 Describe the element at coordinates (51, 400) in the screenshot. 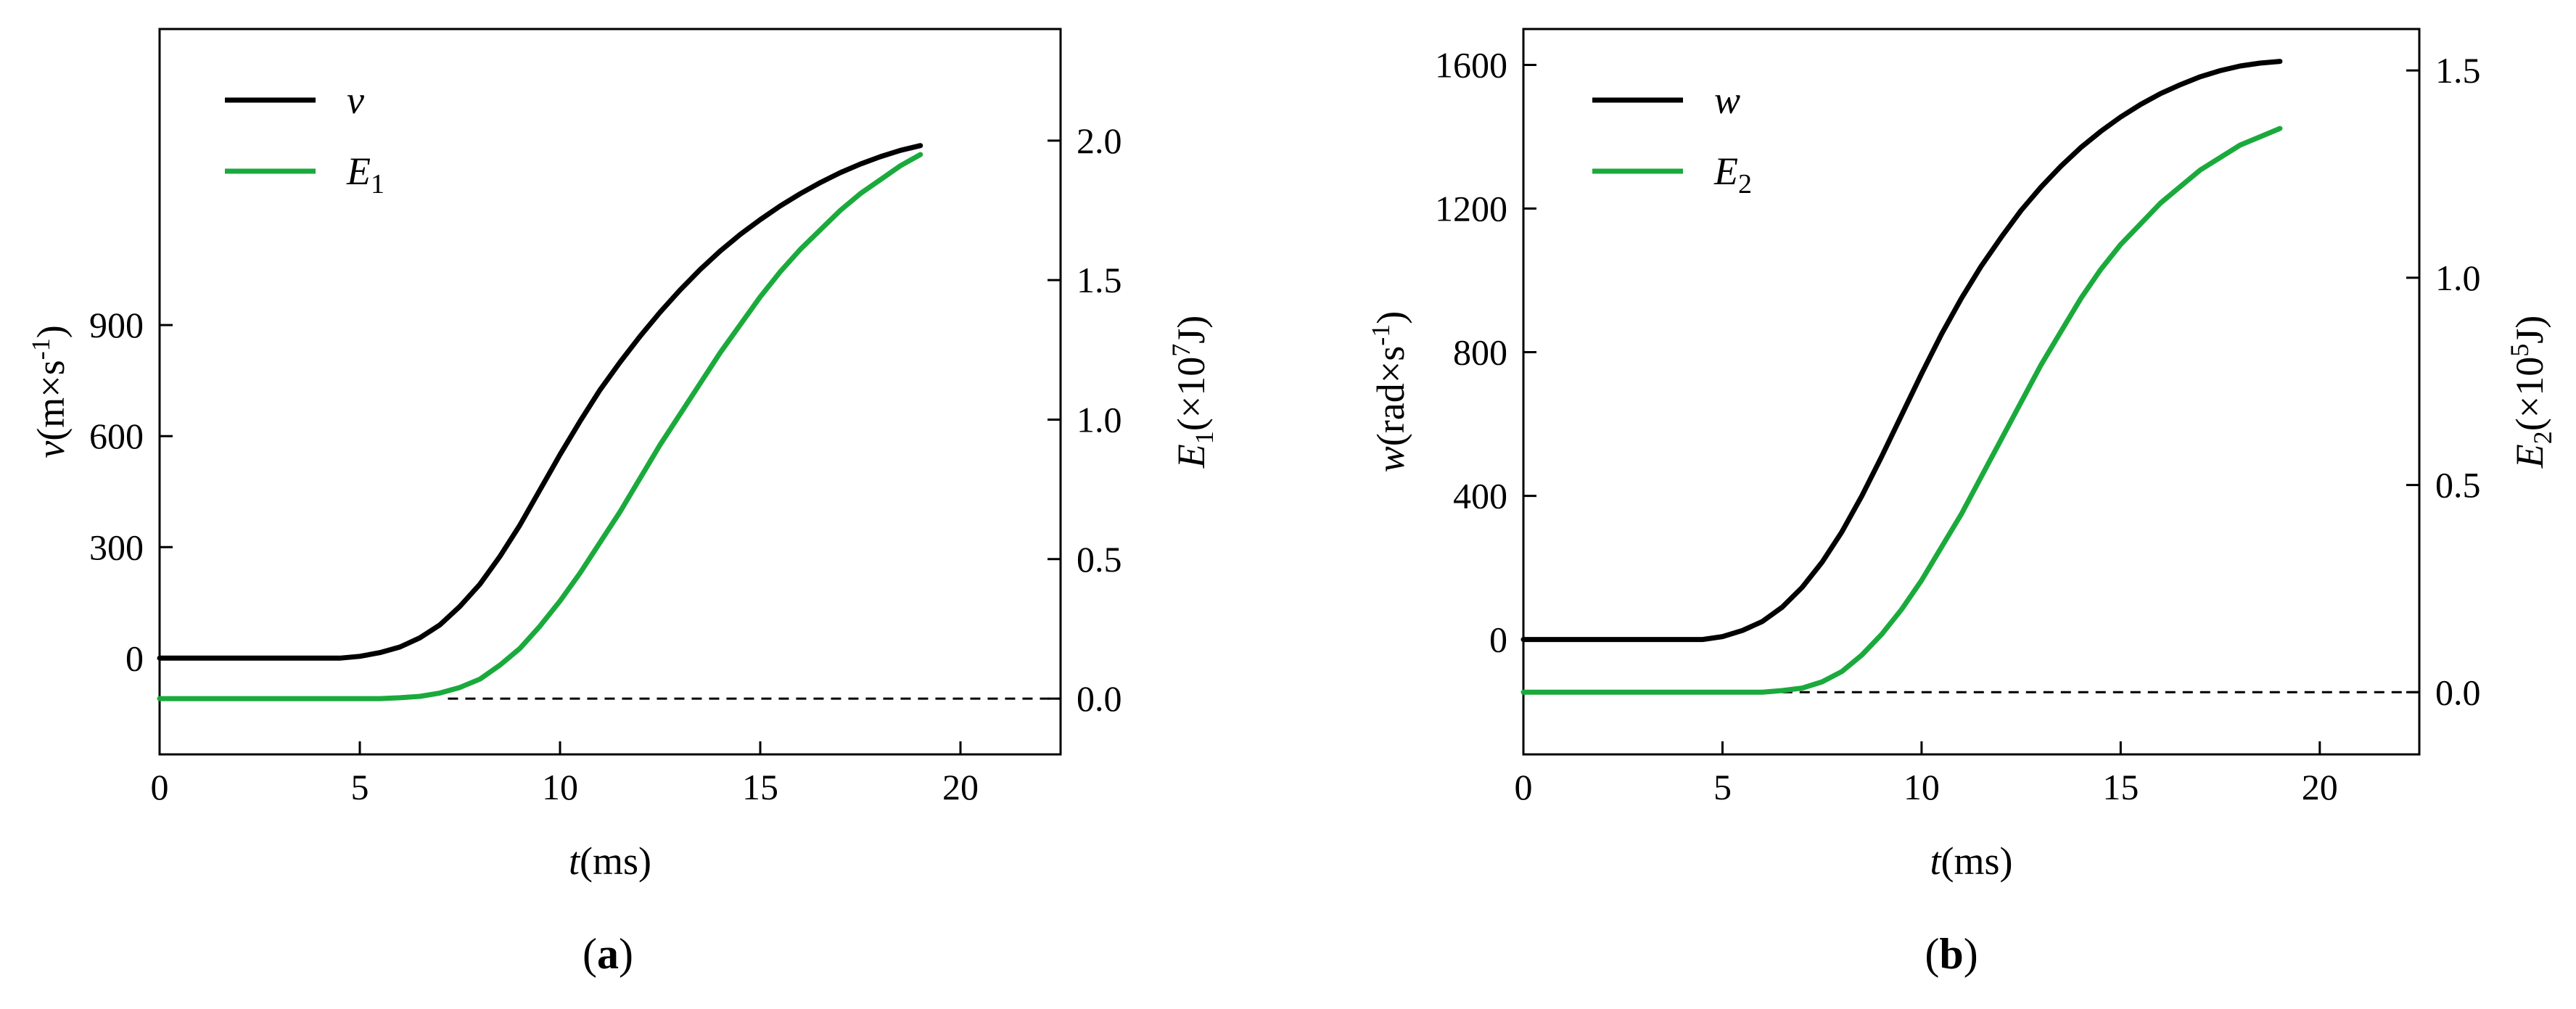

I see `y-left-label-unit: (m×s` at that location.